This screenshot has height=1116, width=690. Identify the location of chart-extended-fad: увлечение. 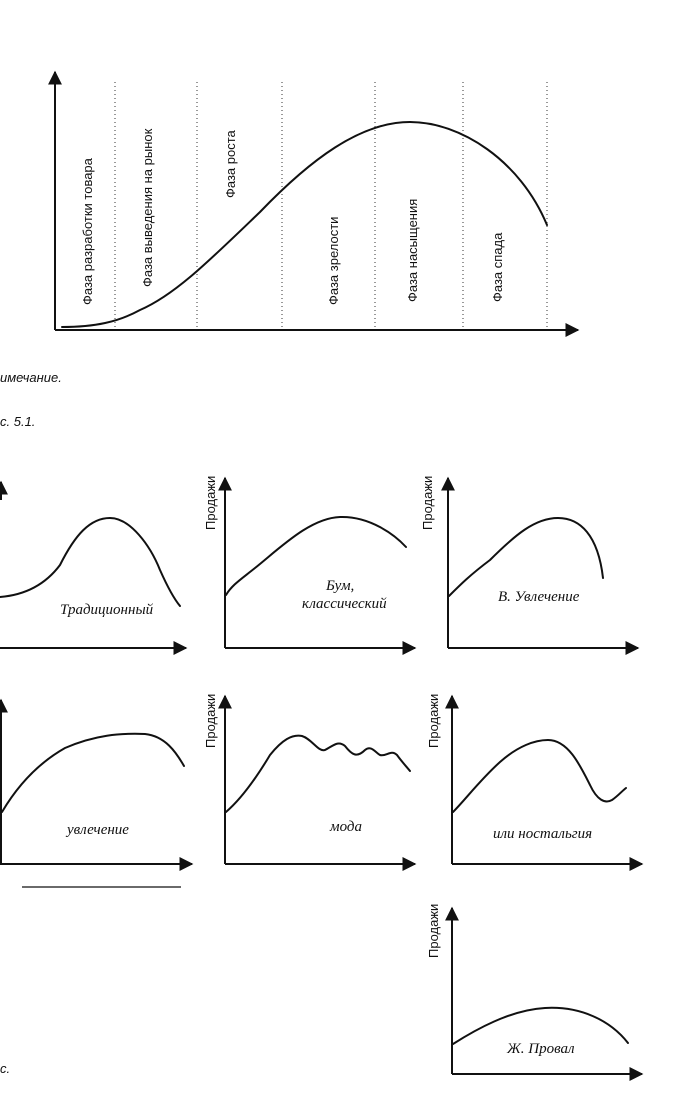
(97, 793).